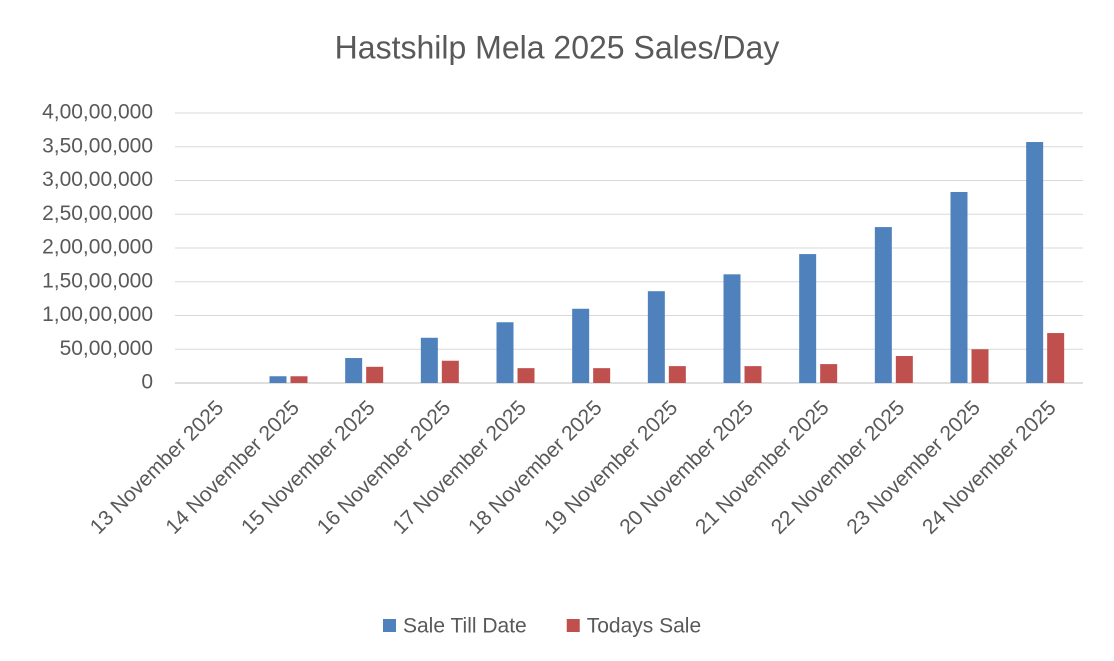  What do you see at coordinates (97, 112) in the screenshot?
I see `y-tick-label: 4,00,00,000` at bounding box center [97, 112].